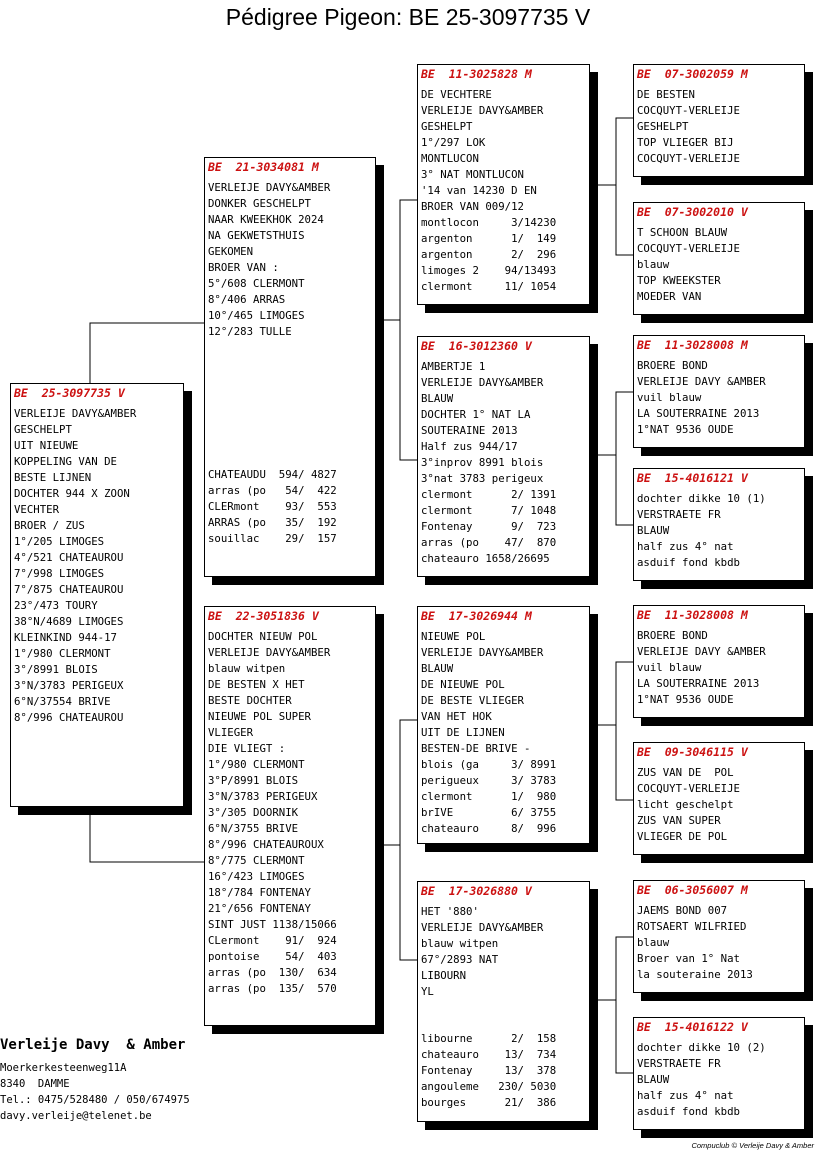 The width and height of the screenshot is (816, 1172). I want to click on card-line: 23°/473 TOURY, so click(56, 605).